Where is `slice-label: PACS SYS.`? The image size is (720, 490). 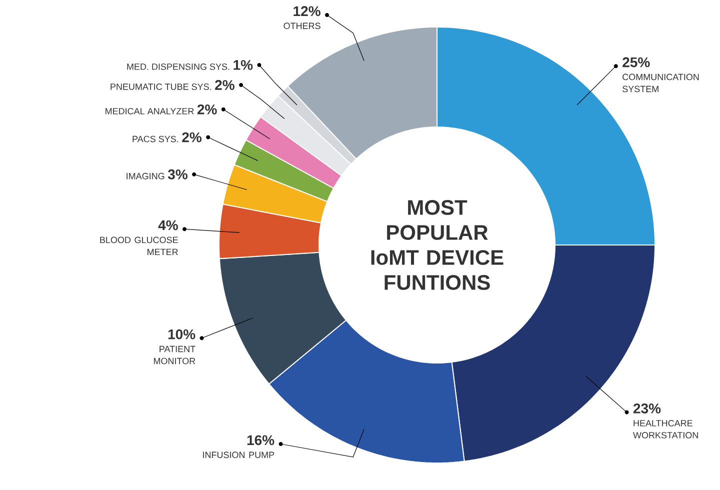 slice-label: PACS SYS. is located at coordinates (155, 139).